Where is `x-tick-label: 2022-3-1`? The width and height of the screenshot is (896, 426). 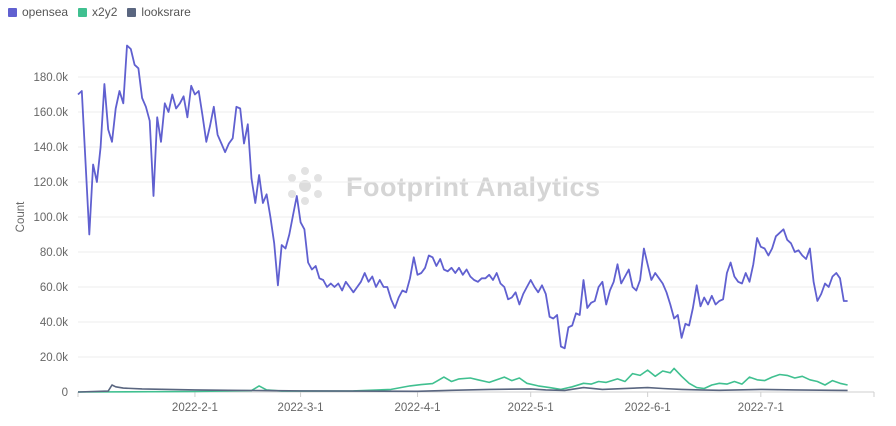
x-tick-label: 2022-3-1 is located at coordinates (301, 408).